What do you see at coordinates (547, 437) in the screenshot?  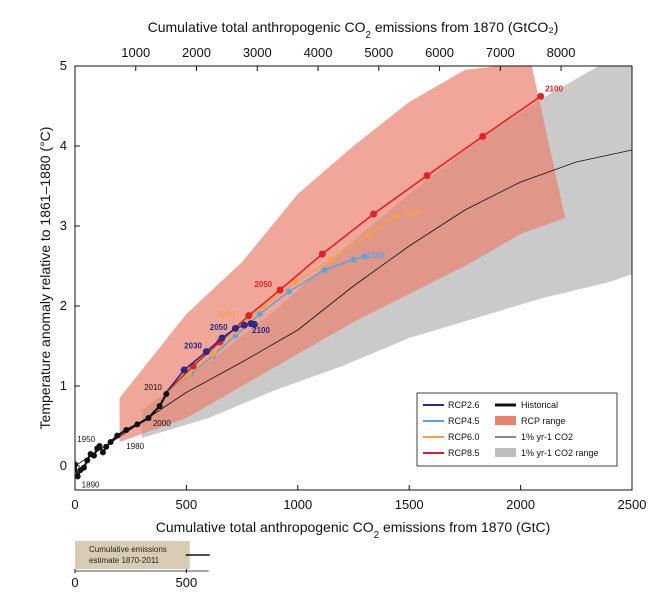 I see `legend-label-r2: 1% yr-1 CO2` at bounding box center [547, 437].